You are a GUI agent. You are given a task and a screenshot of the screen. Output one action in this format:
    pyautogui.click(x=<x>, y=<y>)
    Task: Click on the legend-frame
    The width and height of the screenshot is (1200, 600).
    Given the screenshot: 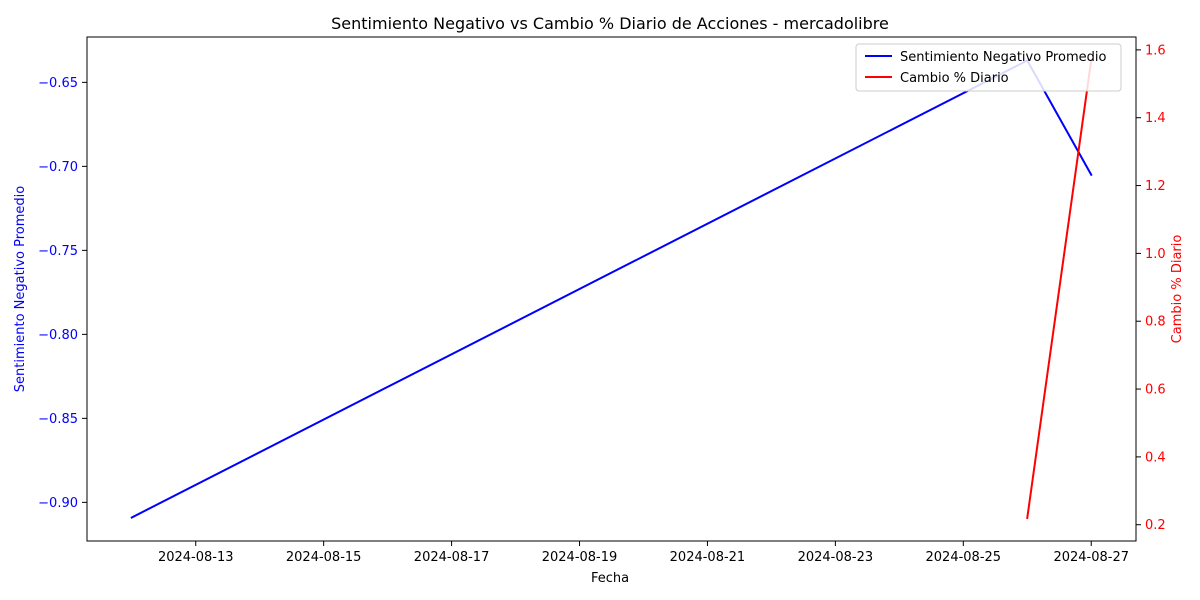 What is the action you would take?
    pyautogui.click(x=988, y=67)
    